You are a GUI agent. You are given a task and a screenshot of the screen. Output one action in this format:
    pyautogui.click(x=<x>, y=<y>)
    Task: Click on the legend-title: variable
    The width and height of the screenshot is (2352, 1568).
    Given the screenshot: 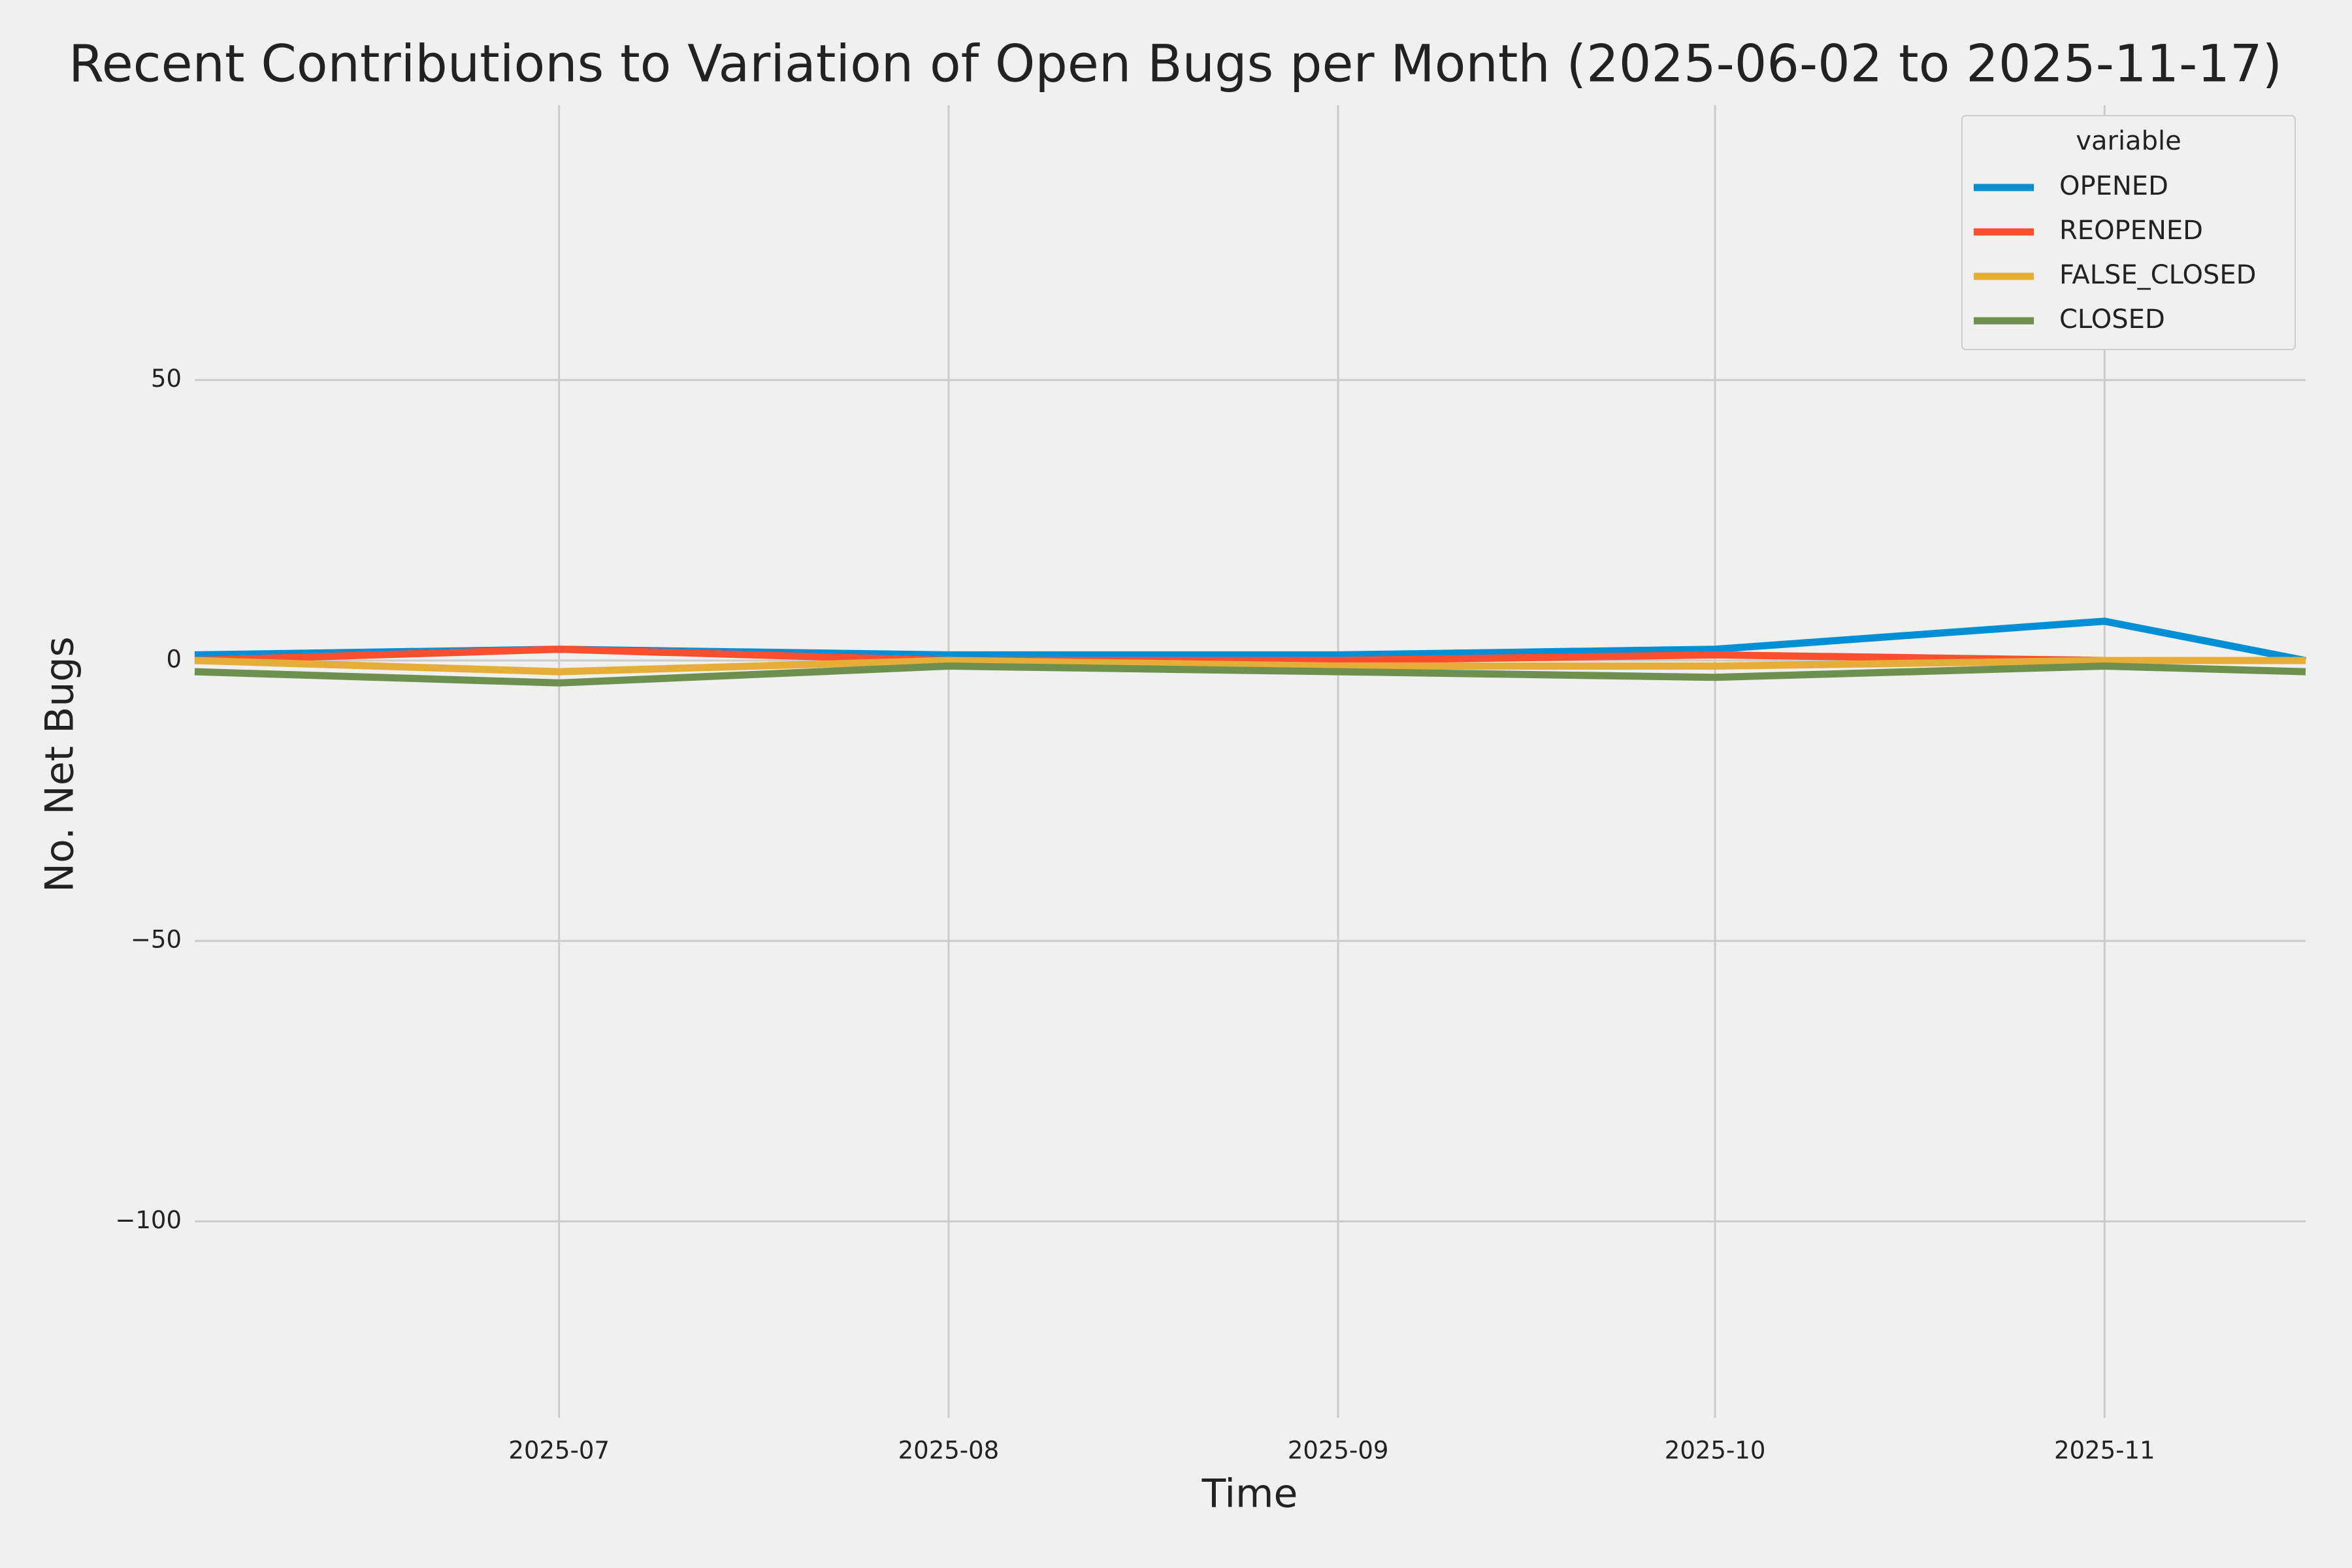 What is the action you would take?
    pyautogui.click(x=2128, y=141)
    